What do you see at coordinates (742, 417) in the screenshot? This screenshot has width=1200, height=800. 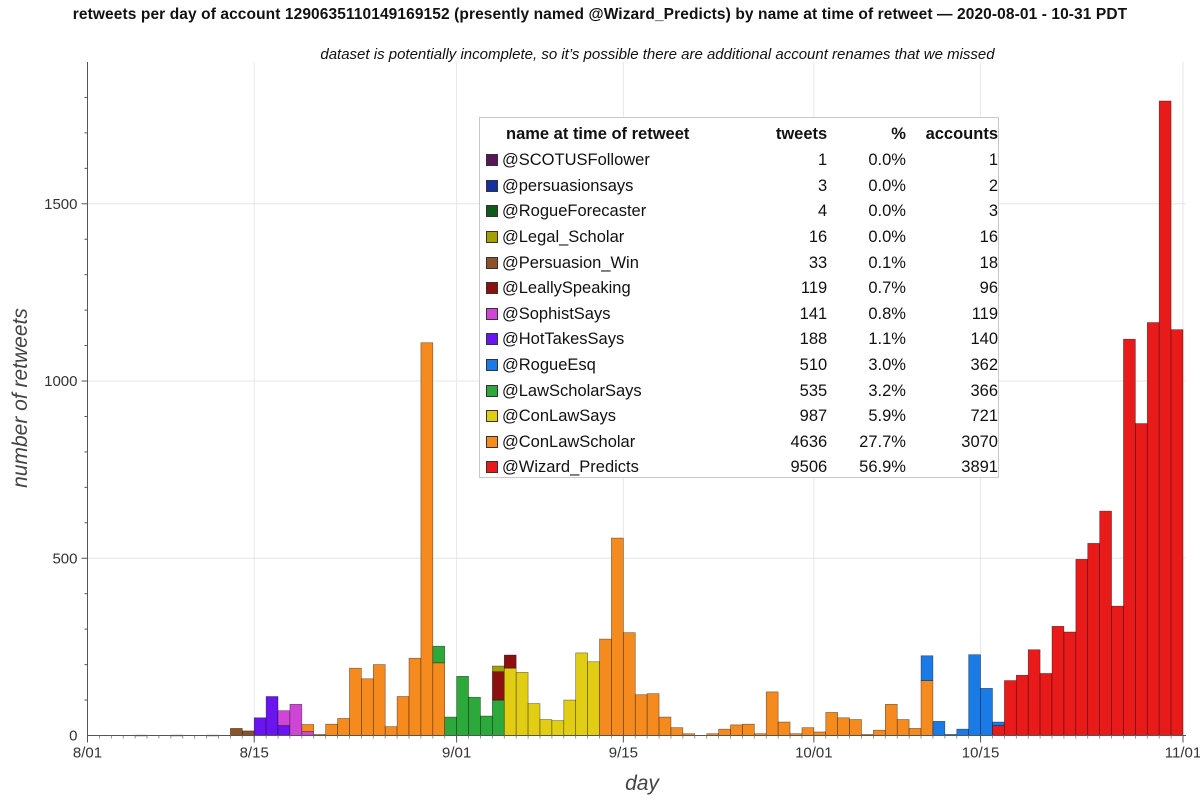 I see `legend-row: @ConLawSays 987 5.9% 721` at bounding box center [742, 417].